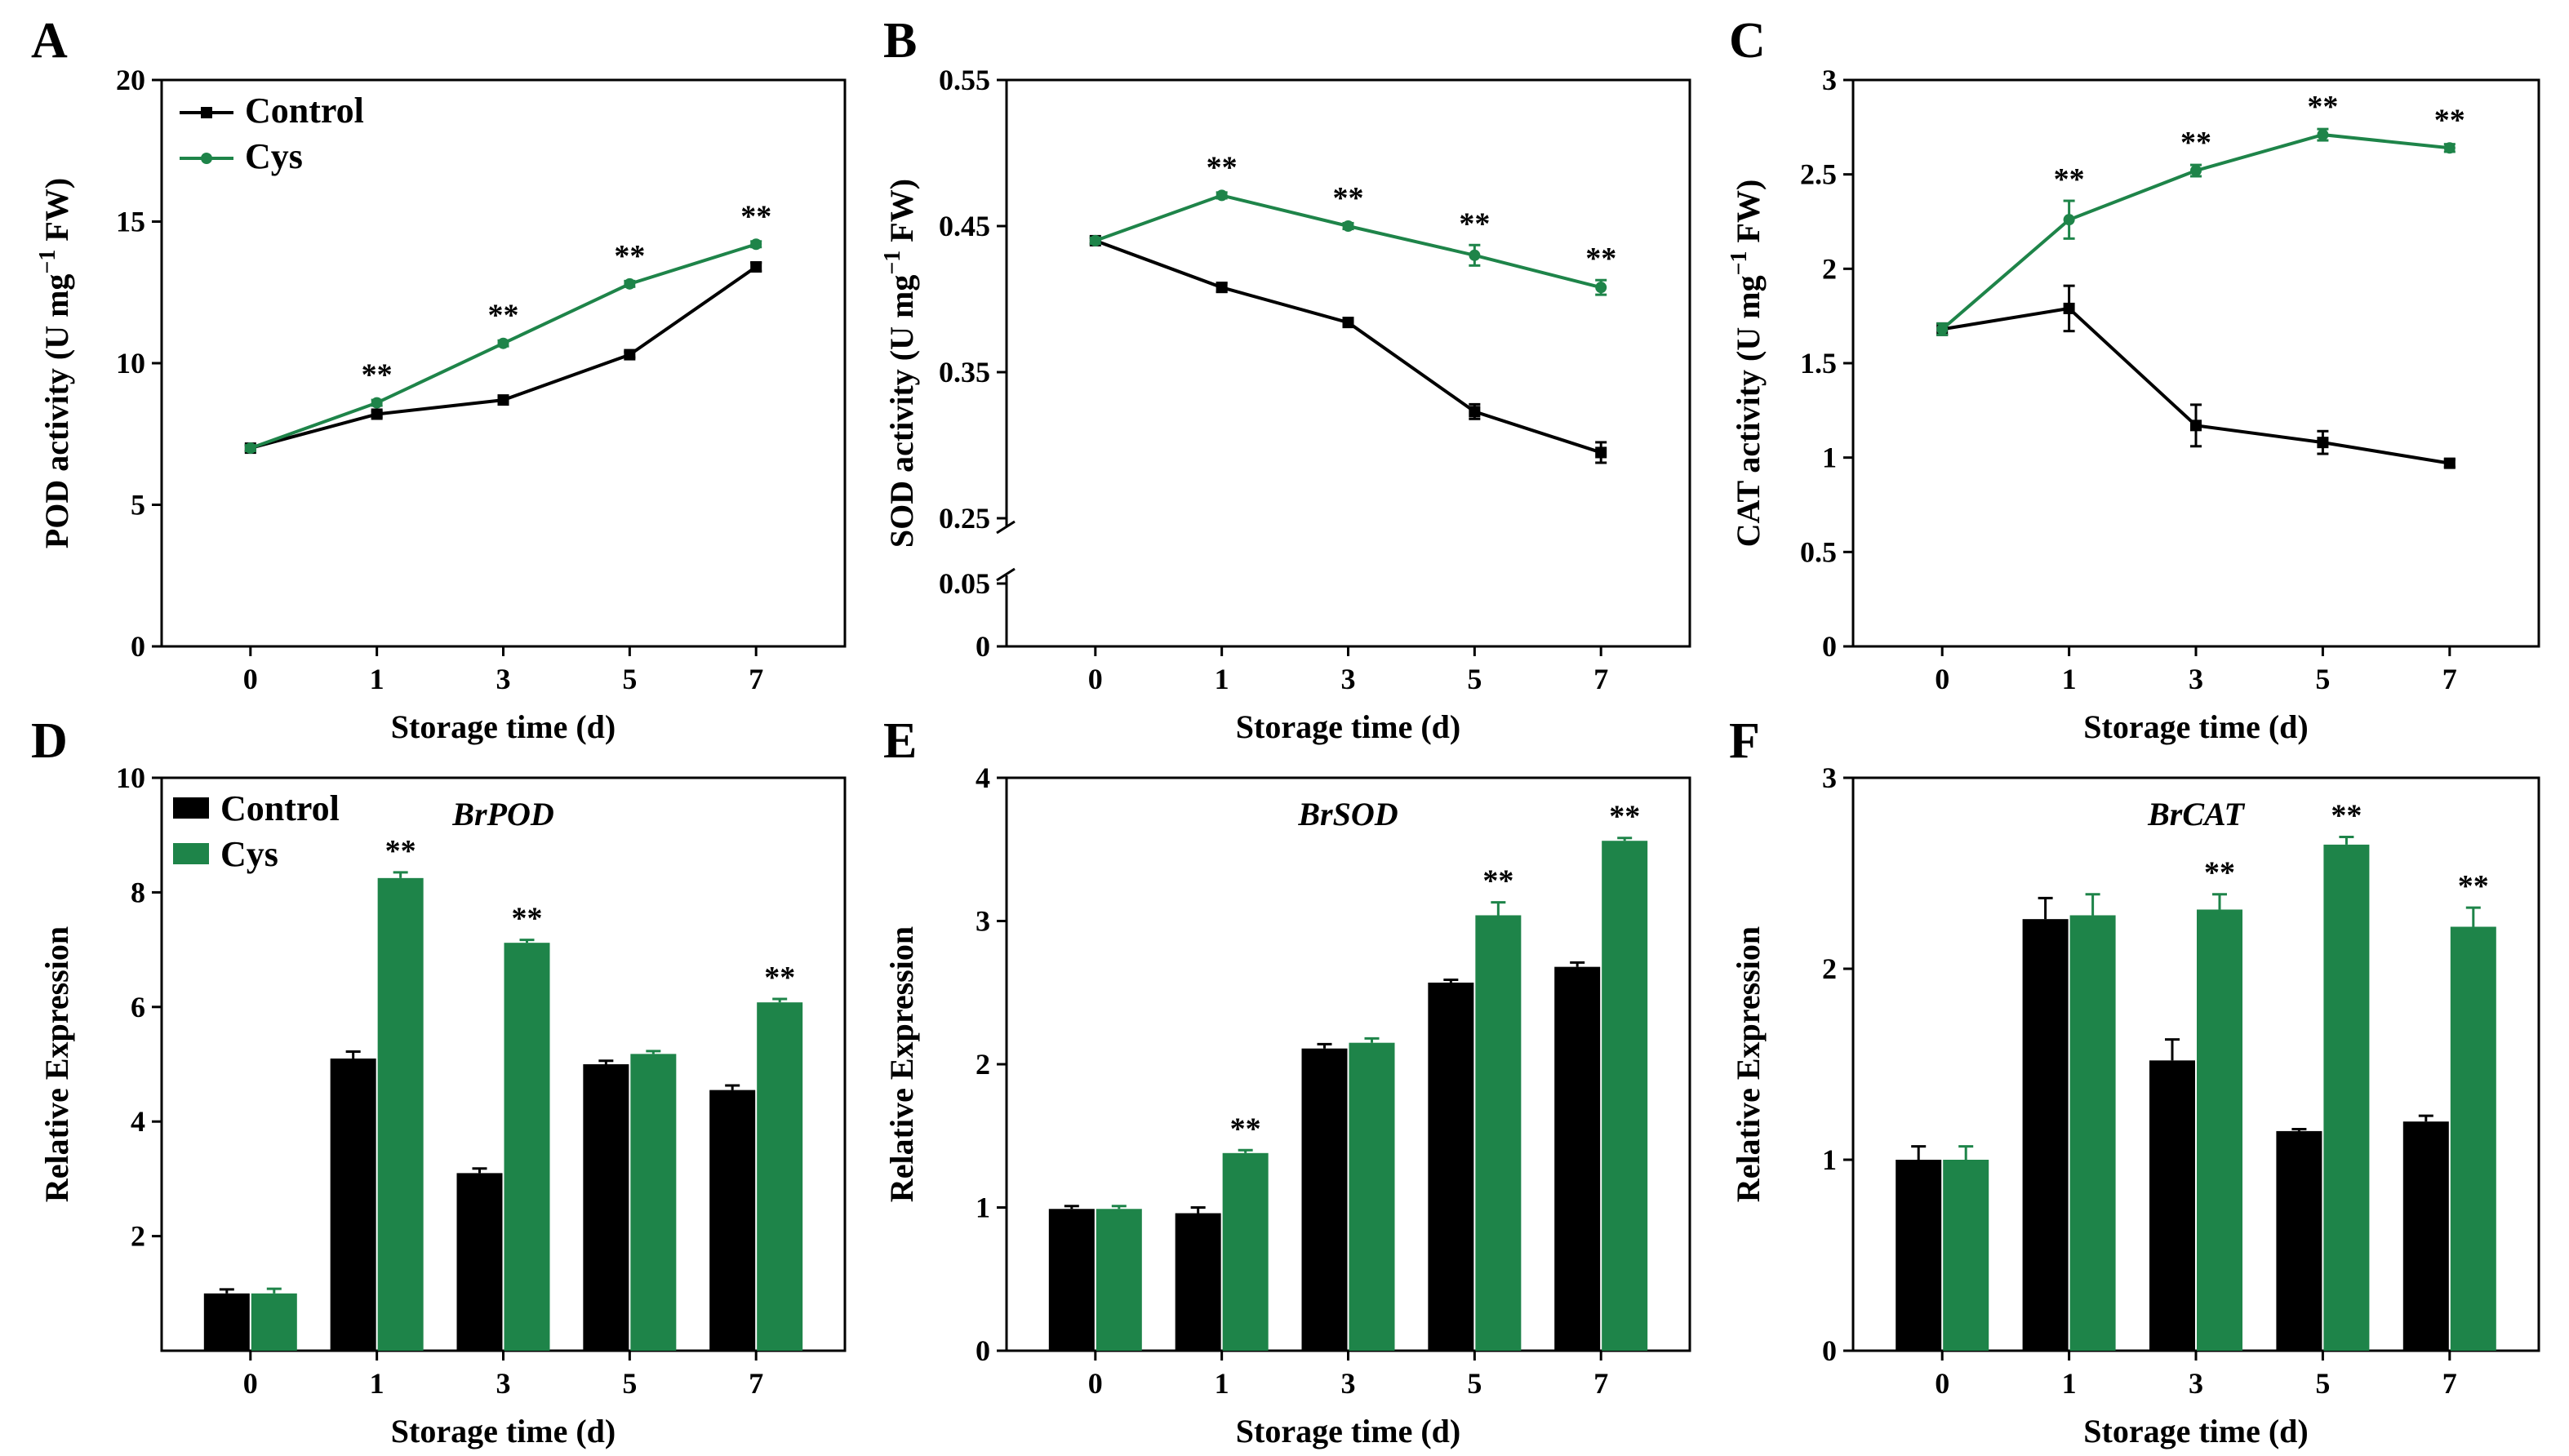  What do you see at coordinates (207, 113) in the screenshot?
I see `legend-marker` at bounding box center [207, 113].